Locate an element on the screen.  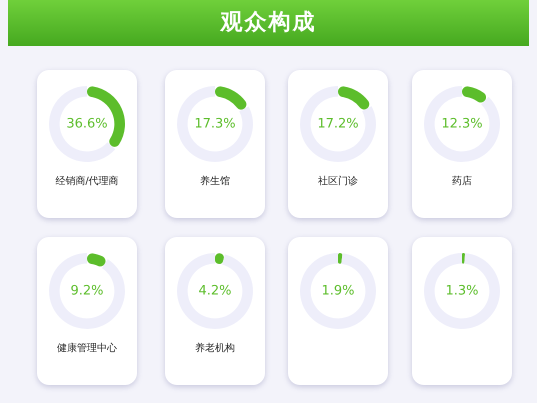
data-label: 12.3% is located at coordinates (462, 124).